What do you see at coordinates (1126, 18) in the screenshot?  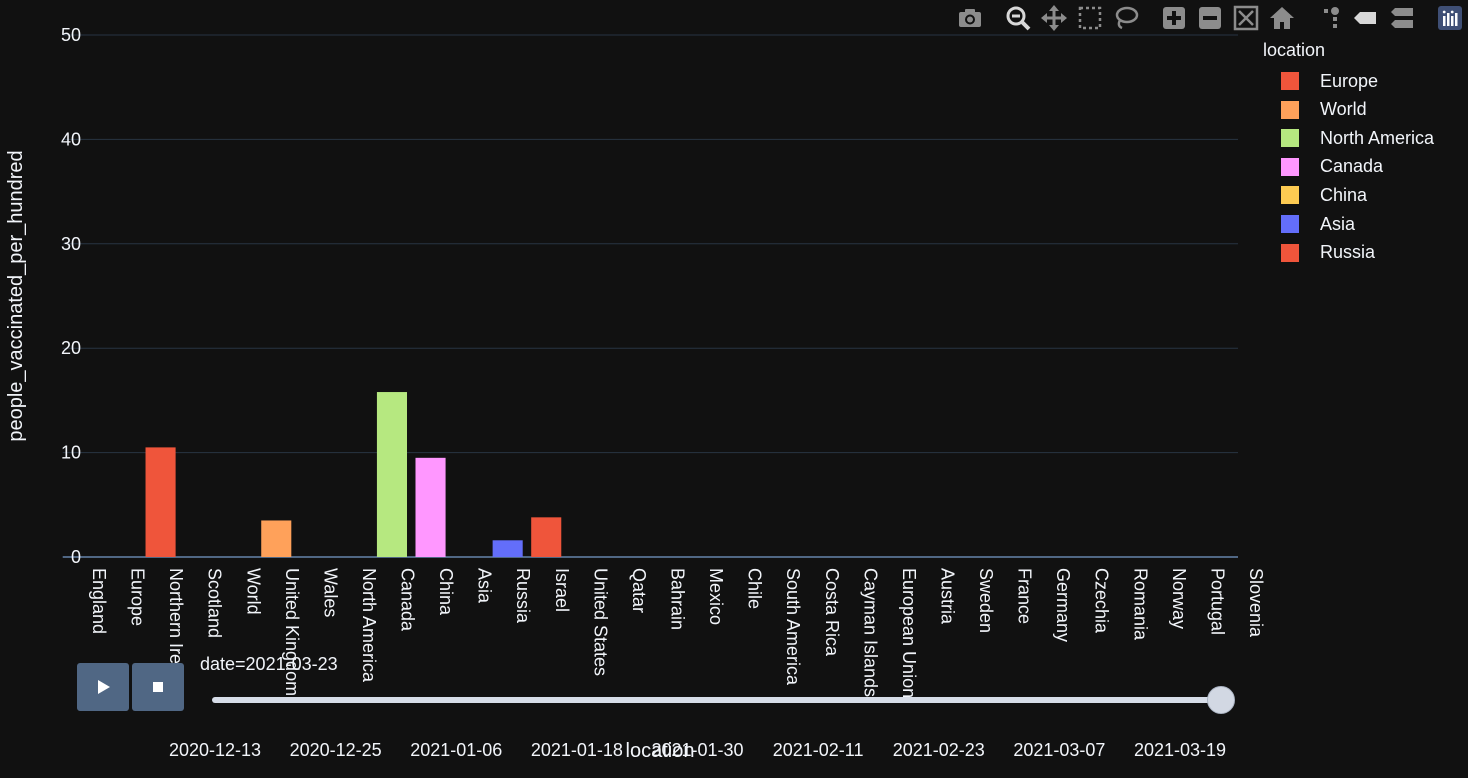 I see `lasso-icon` at bounding box center [1126, 18].